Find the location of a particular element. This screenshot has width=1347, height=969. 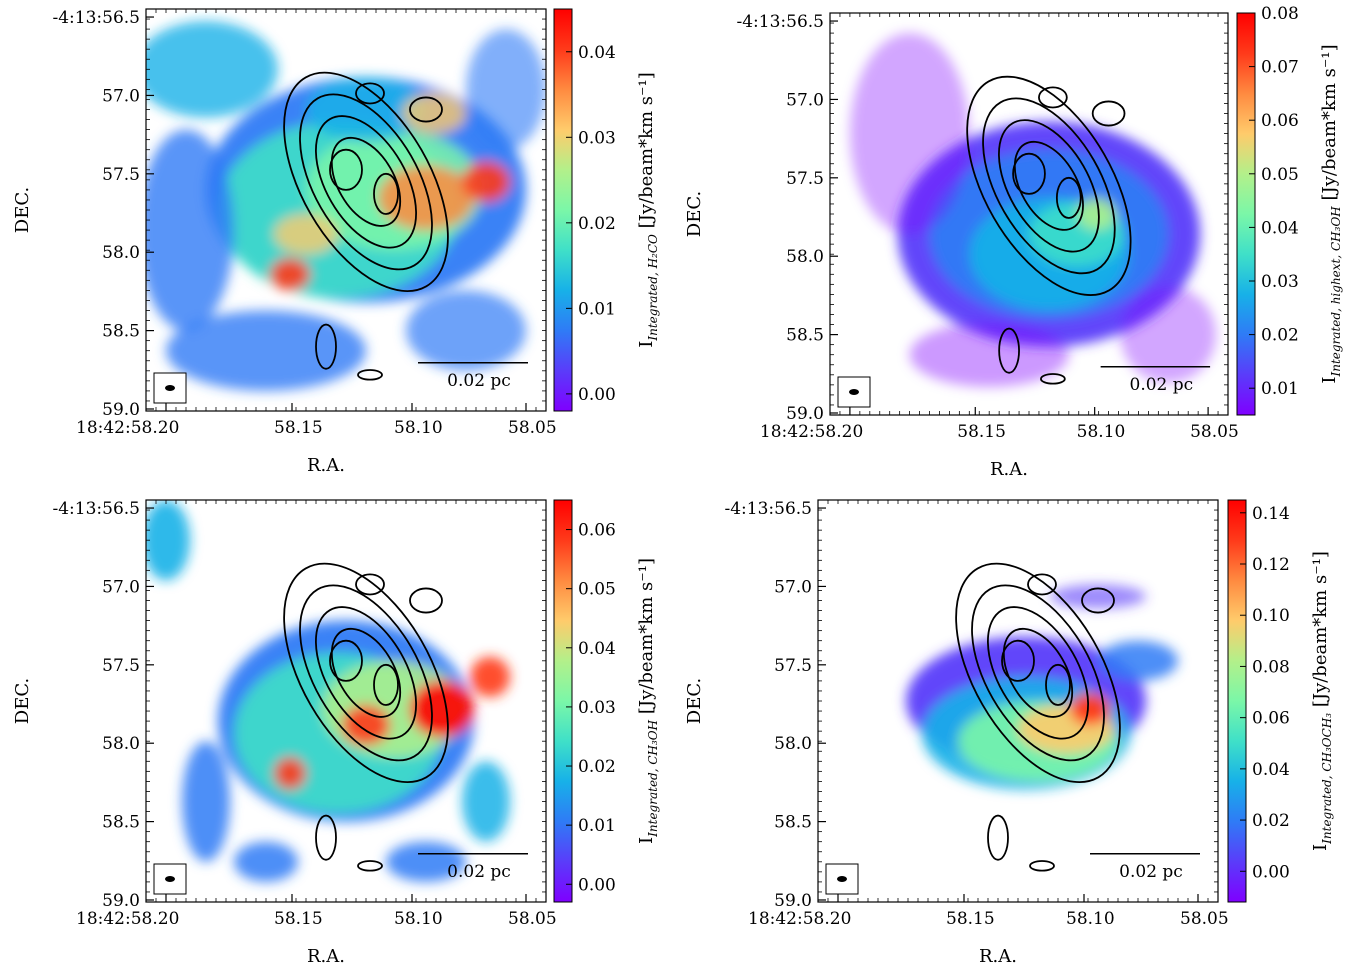

colorbar-label: IIntegrated, CH₃OCH₃ [Jy/beam*km s⁻¹] is located at coordinates (1322, 701).